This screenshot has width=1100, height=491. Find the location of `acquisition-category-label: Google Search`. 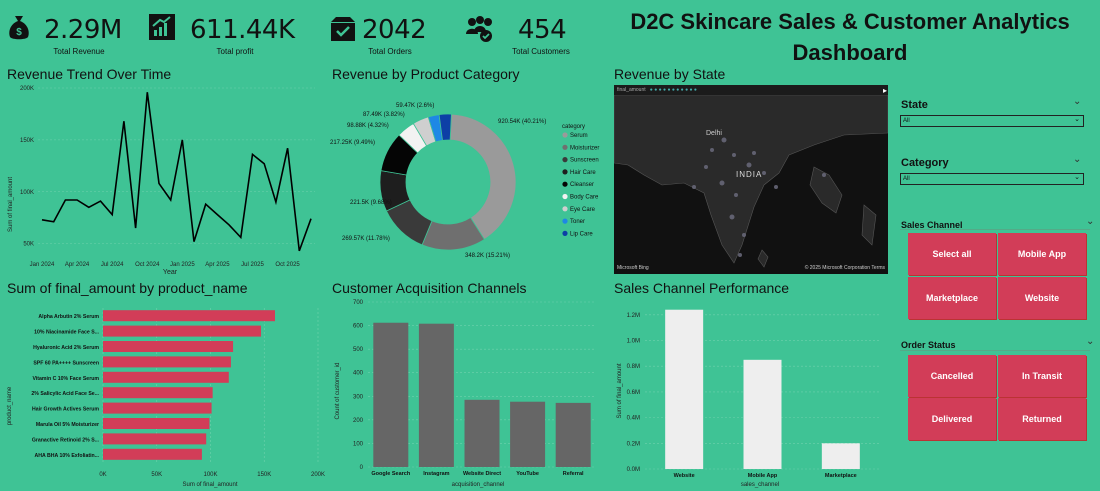

acquisition-category-label: Google Search is located at coordinates (390, 474).